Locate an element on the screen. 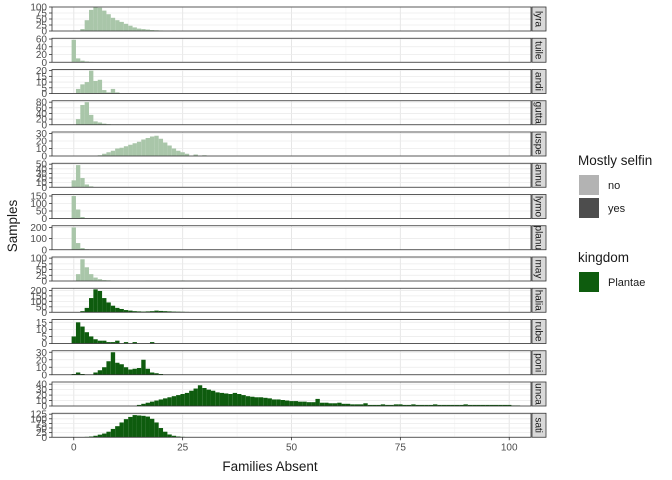  facet-strip-label: lyra is located at coordinates (538, 19).